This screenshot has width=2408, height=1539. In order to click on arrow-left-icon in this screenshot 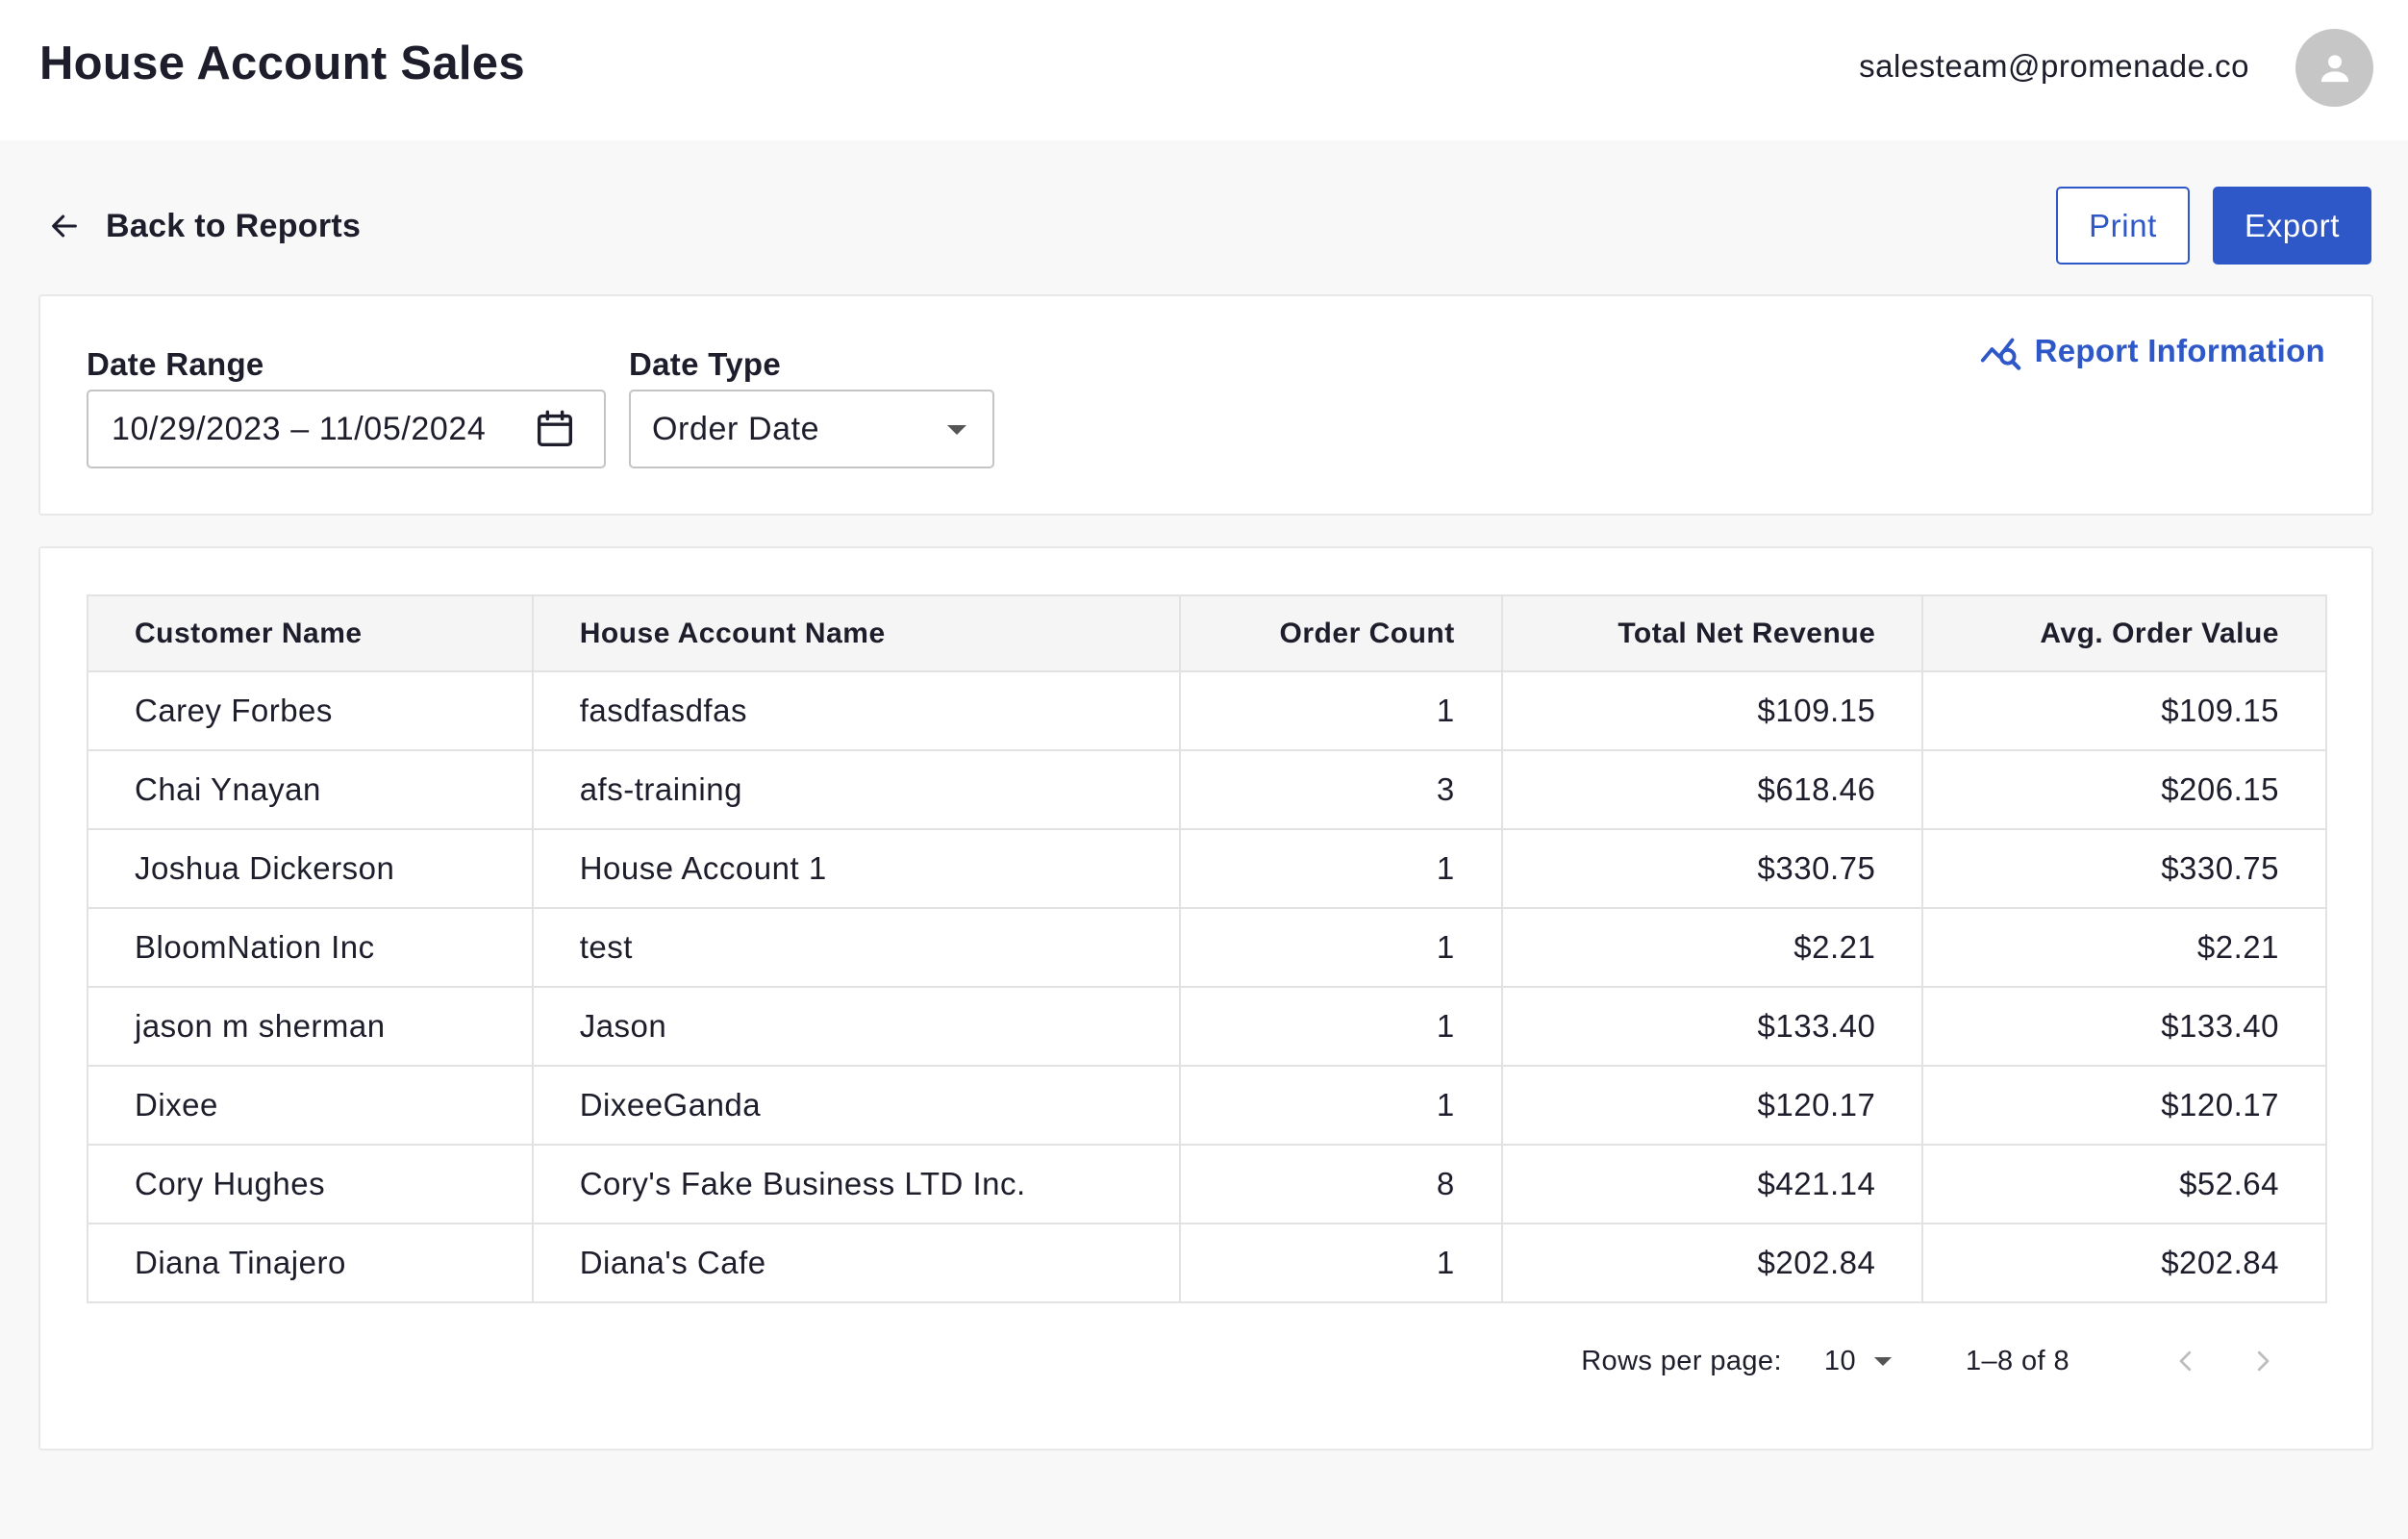, I will do `click(64, 226)`.